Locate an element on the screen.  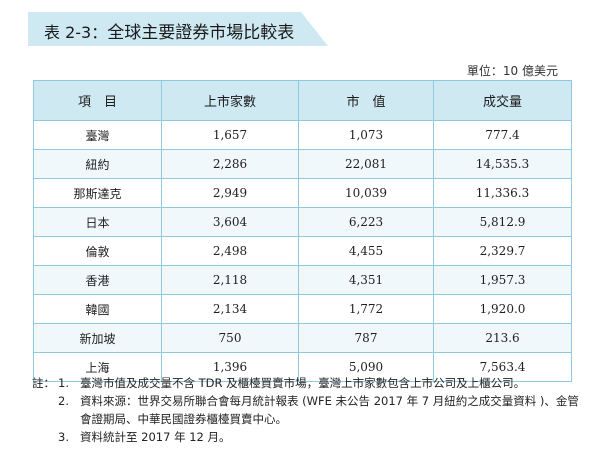
row-volume: 5,812.9 is located at coordinates (502, 222).